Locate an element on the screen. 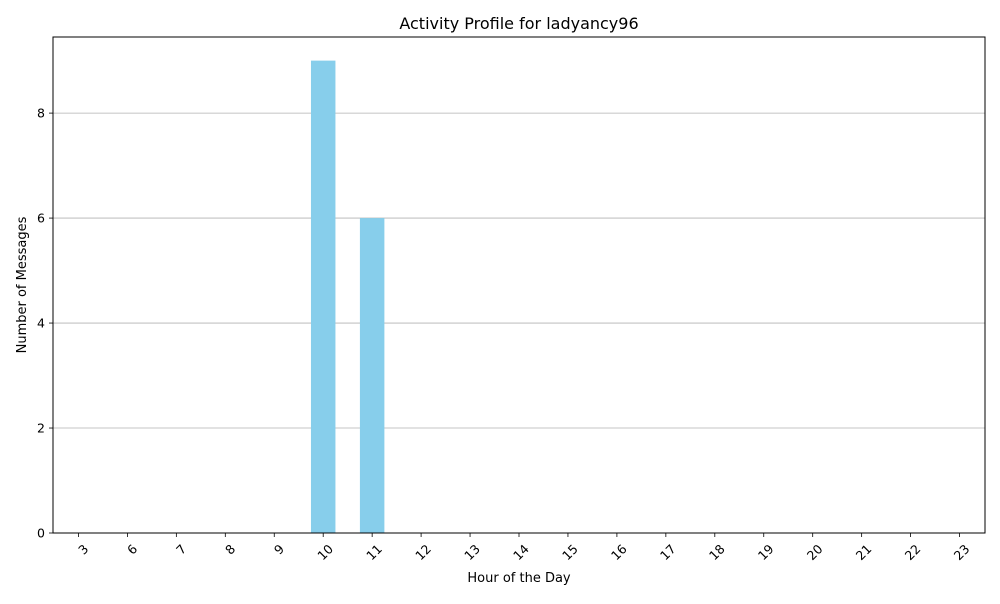 This screenshot has height=604, width=1000. x-tick-label: 7 is located at coordinates (181, 549).